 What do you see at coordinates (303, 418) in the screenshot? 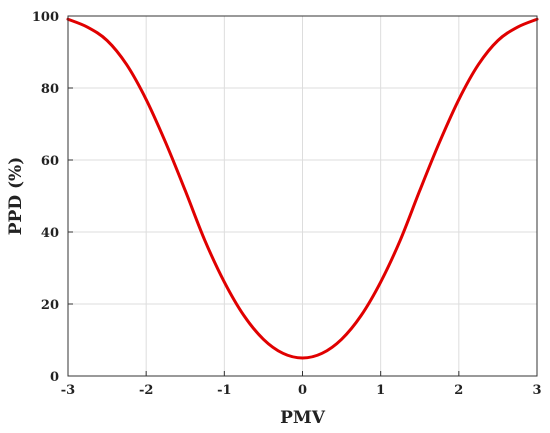
I see `x-axis-label: PMV` at bounding box center [303, 418].